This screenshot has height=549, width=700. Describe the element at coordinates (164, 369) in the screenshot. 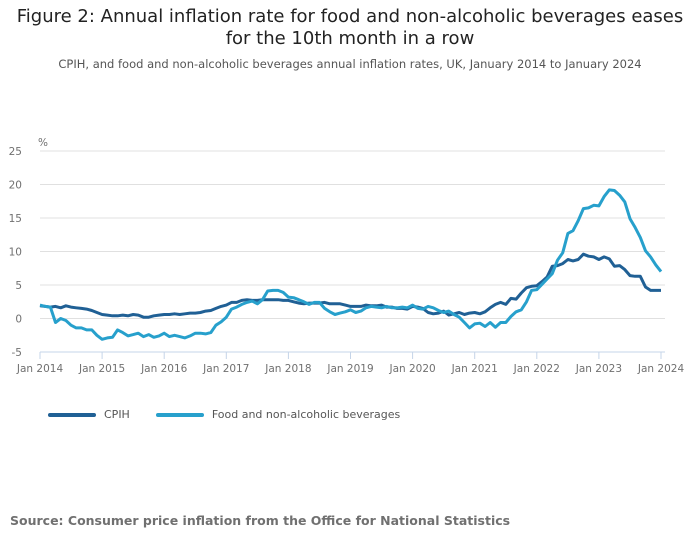

I see `x-tick-label: Jan 2016` at that location.